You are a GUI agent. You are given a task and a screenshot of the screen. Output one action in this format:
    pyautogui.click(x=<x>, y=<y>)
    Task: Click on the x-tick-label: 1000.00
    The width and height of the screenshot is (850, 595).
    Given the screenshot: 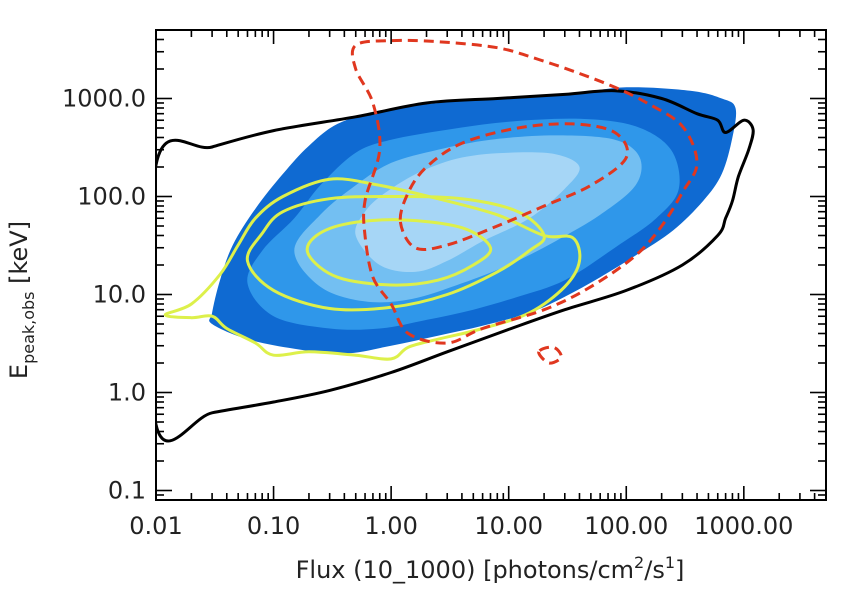 What is the action you would take?
    pyautogui.click(x=743, y=526)
    